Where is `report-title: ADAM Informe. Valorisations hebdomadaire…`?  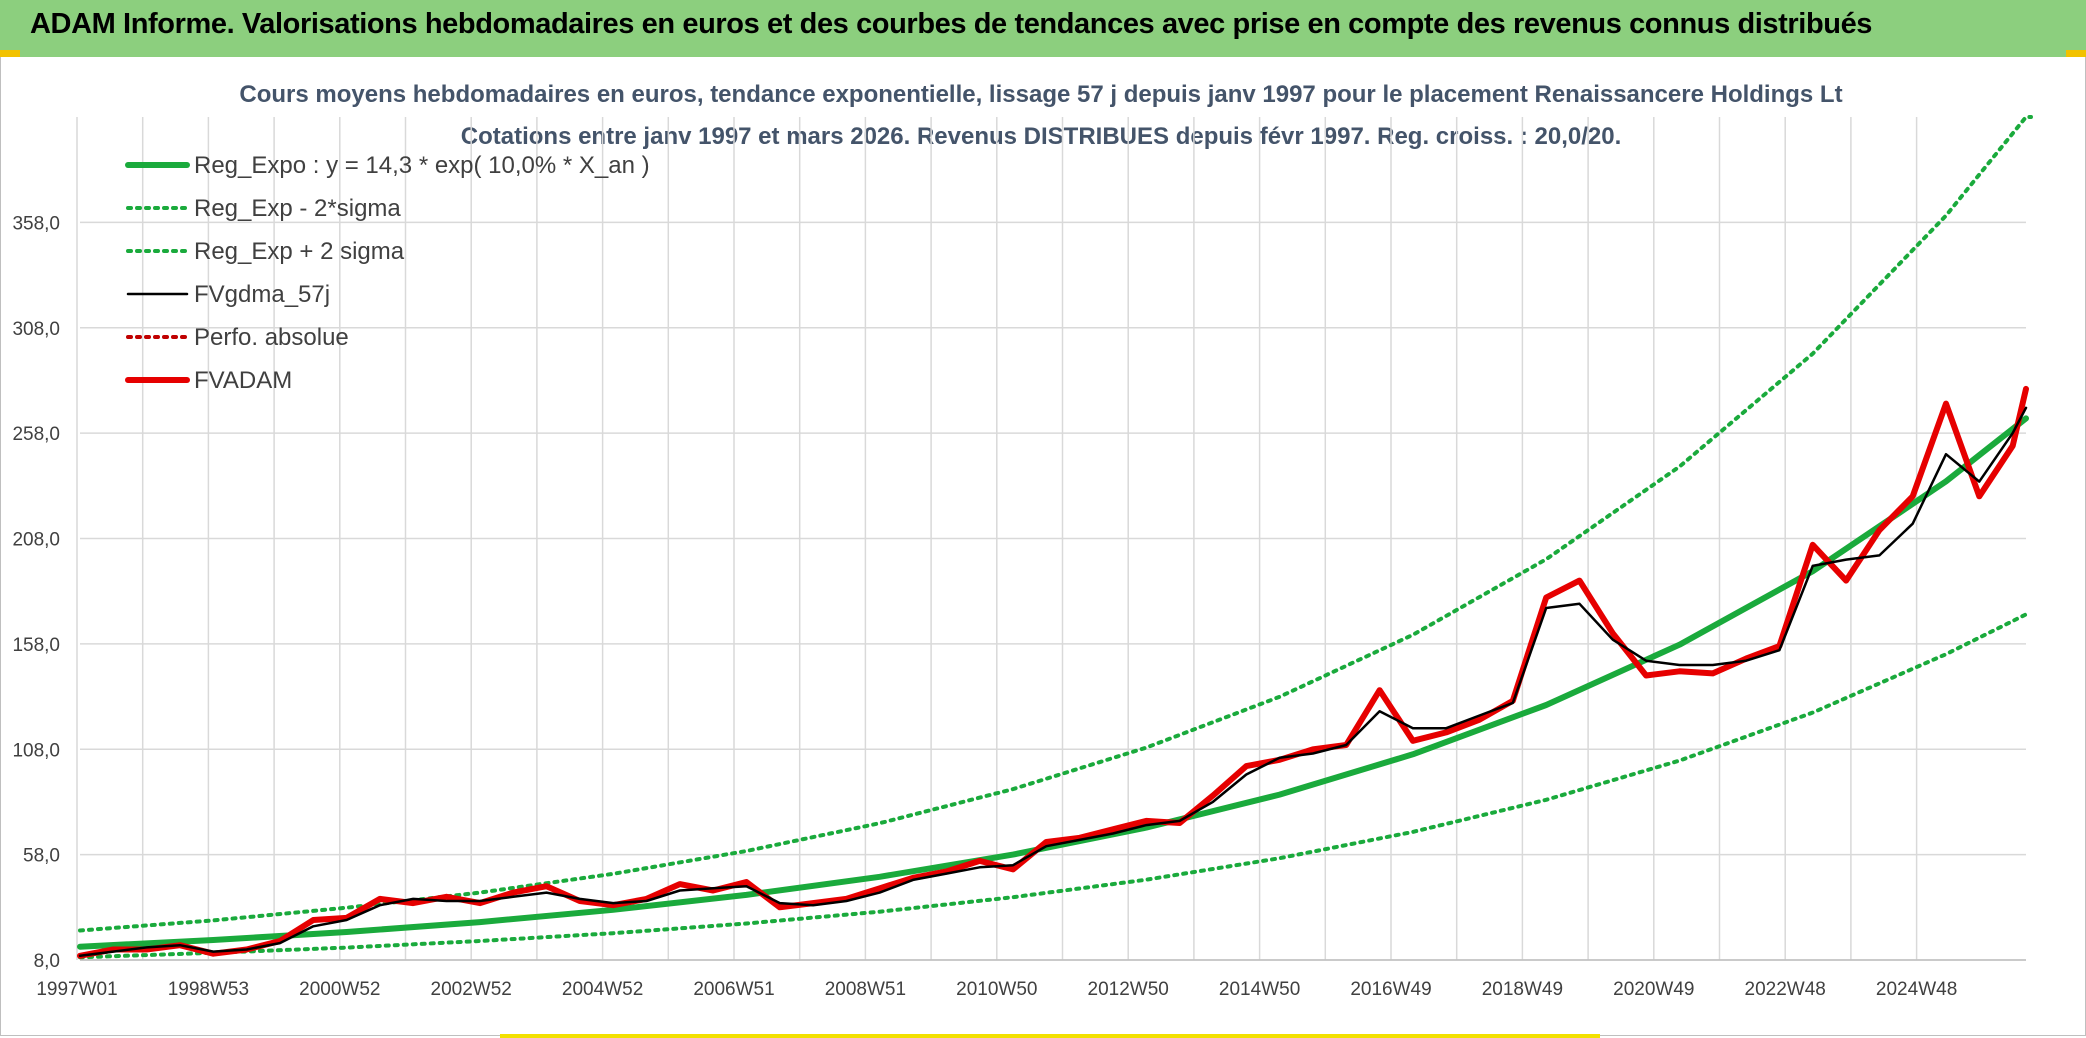 report-title: ADAM Informe. Valorisations hebdomadaire… is located at coordinates (951, 24).